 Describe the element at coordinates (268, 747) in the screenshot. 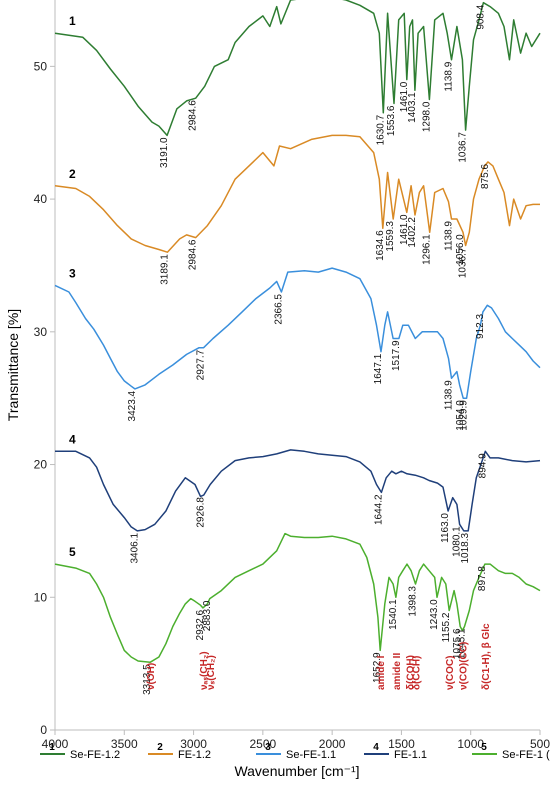

I see `legend-number: 3` at that location.